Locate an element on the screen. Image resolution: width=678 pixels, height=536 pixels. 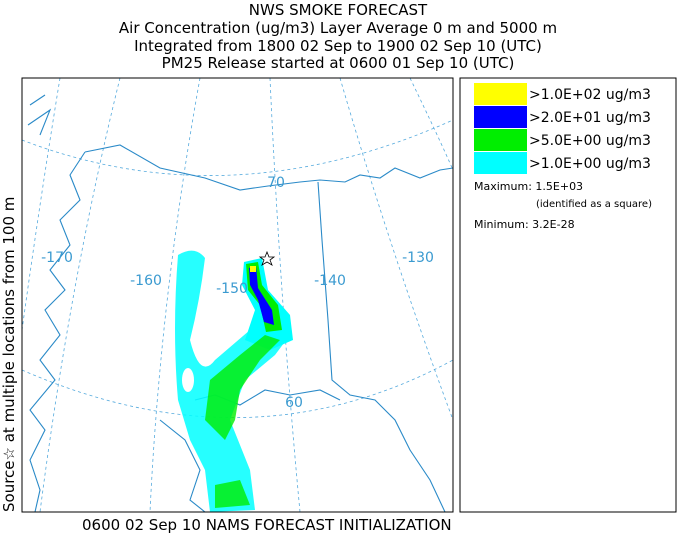
graticule-label: 70 is located at coordinates (276, 183).